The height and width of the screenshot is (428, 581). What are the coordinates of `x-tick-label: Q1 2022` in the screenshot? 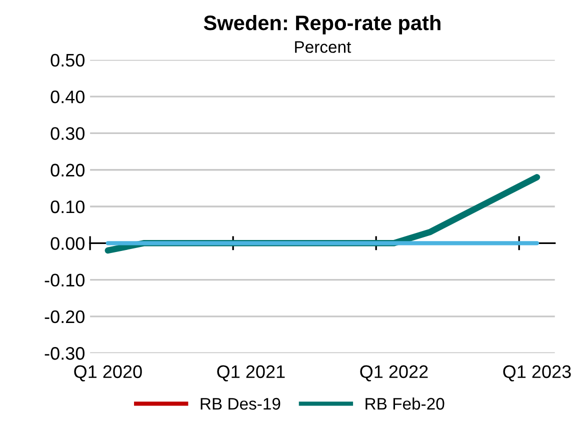 It's located at (394, 373).